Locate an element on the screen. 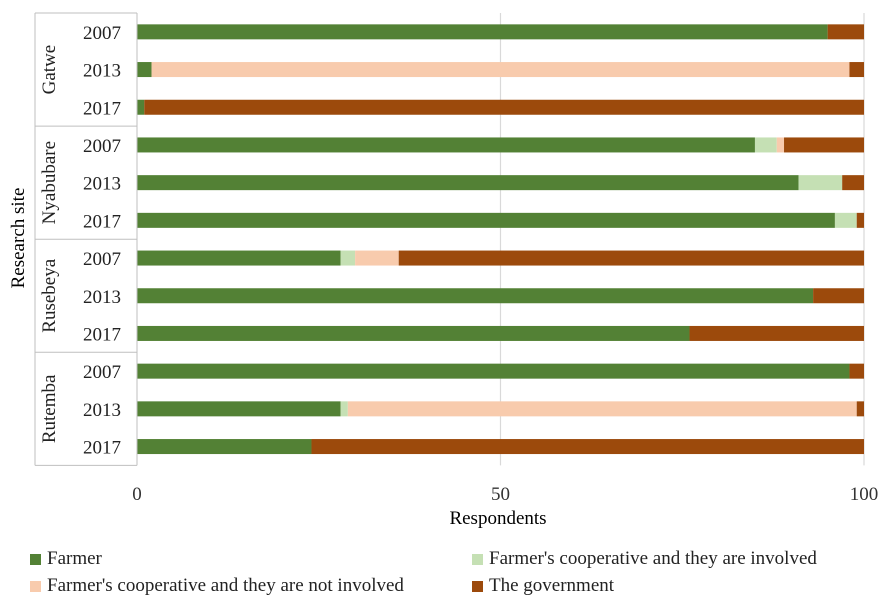 The height and width of the screenshot is (598, 878). legend-swatch-farmer is located at coordinates (35, 559).